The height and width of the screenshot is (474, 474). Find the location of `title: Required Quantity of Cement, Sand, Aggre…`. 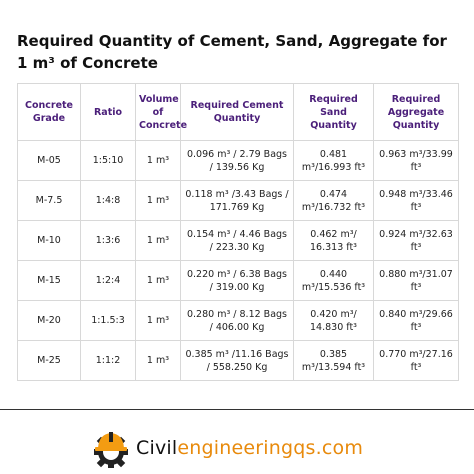

title: Required Quantity of Cement, Sand, Aggre… is located at coordinates (232, 52).